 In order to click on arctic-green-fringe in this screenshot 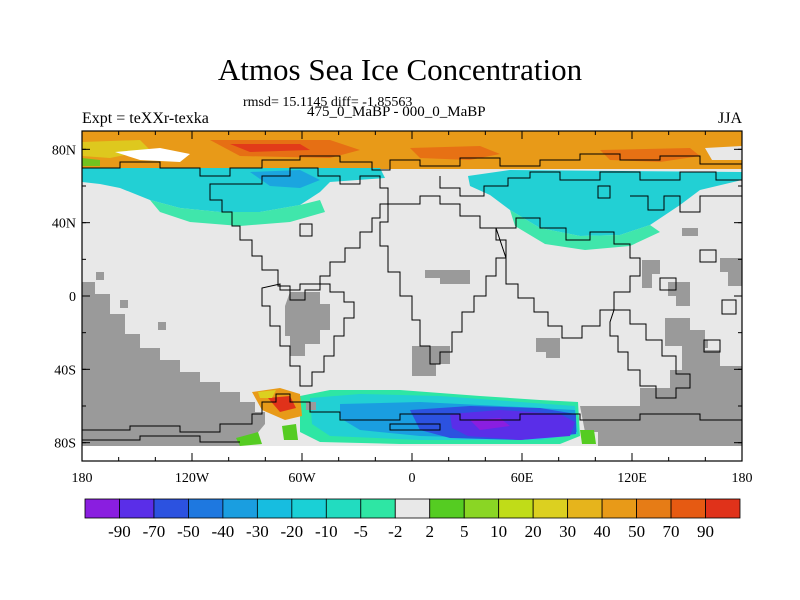, I will do `click(91, 162)`.